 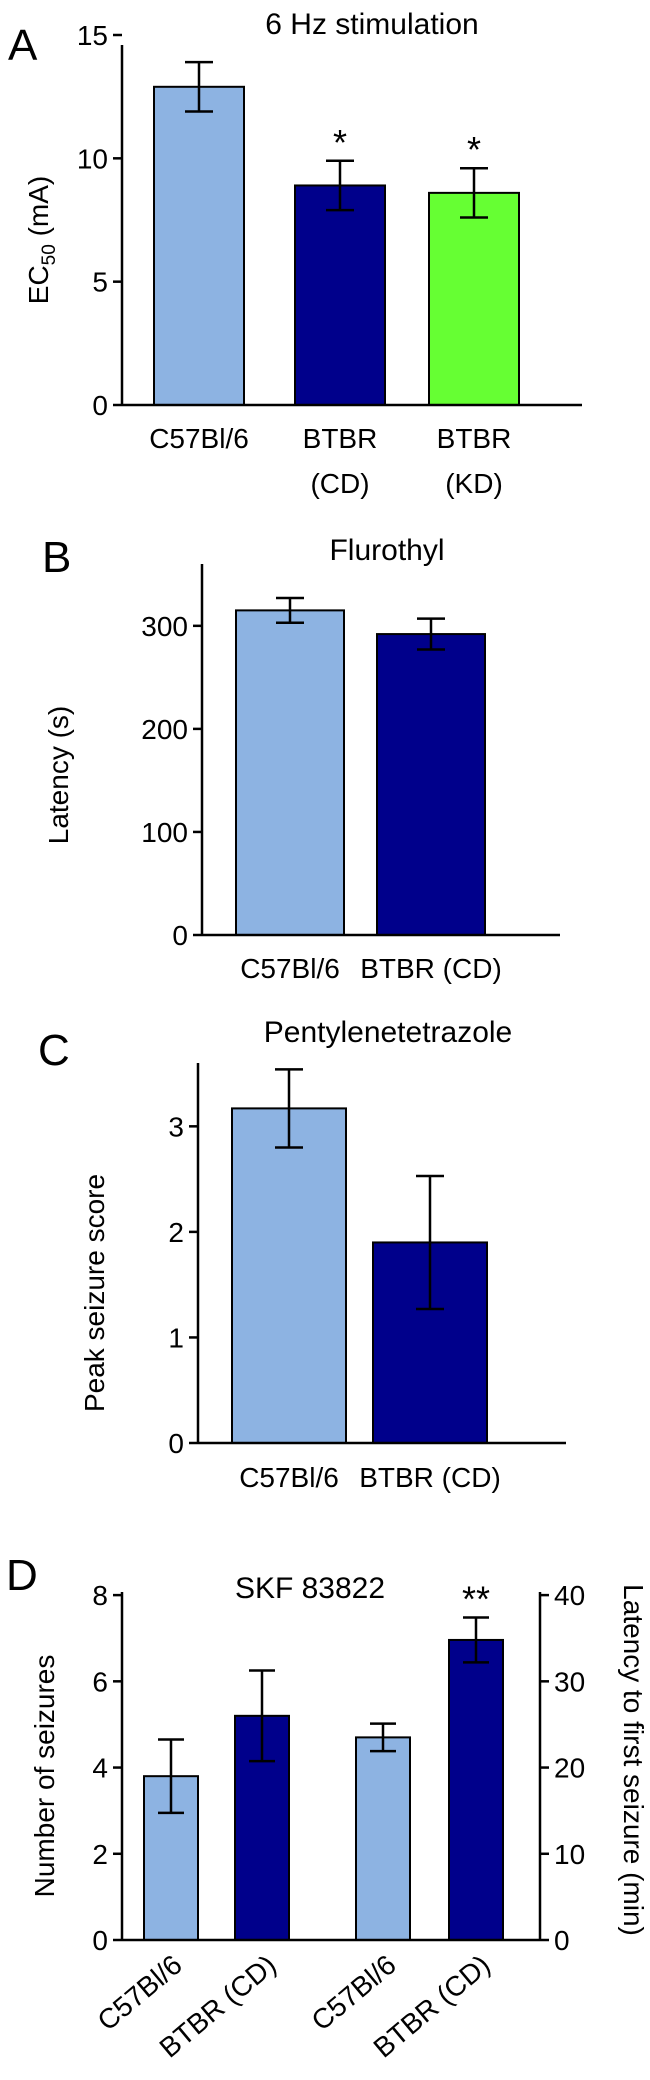 I want to click on panel-c-category-label-2: BTBR (CD), so click(x=430, y=1477).